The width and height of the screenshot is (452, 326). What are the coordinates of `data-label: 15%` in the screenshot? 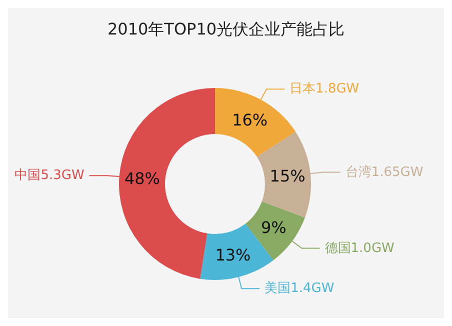 It's located at (288, 176).